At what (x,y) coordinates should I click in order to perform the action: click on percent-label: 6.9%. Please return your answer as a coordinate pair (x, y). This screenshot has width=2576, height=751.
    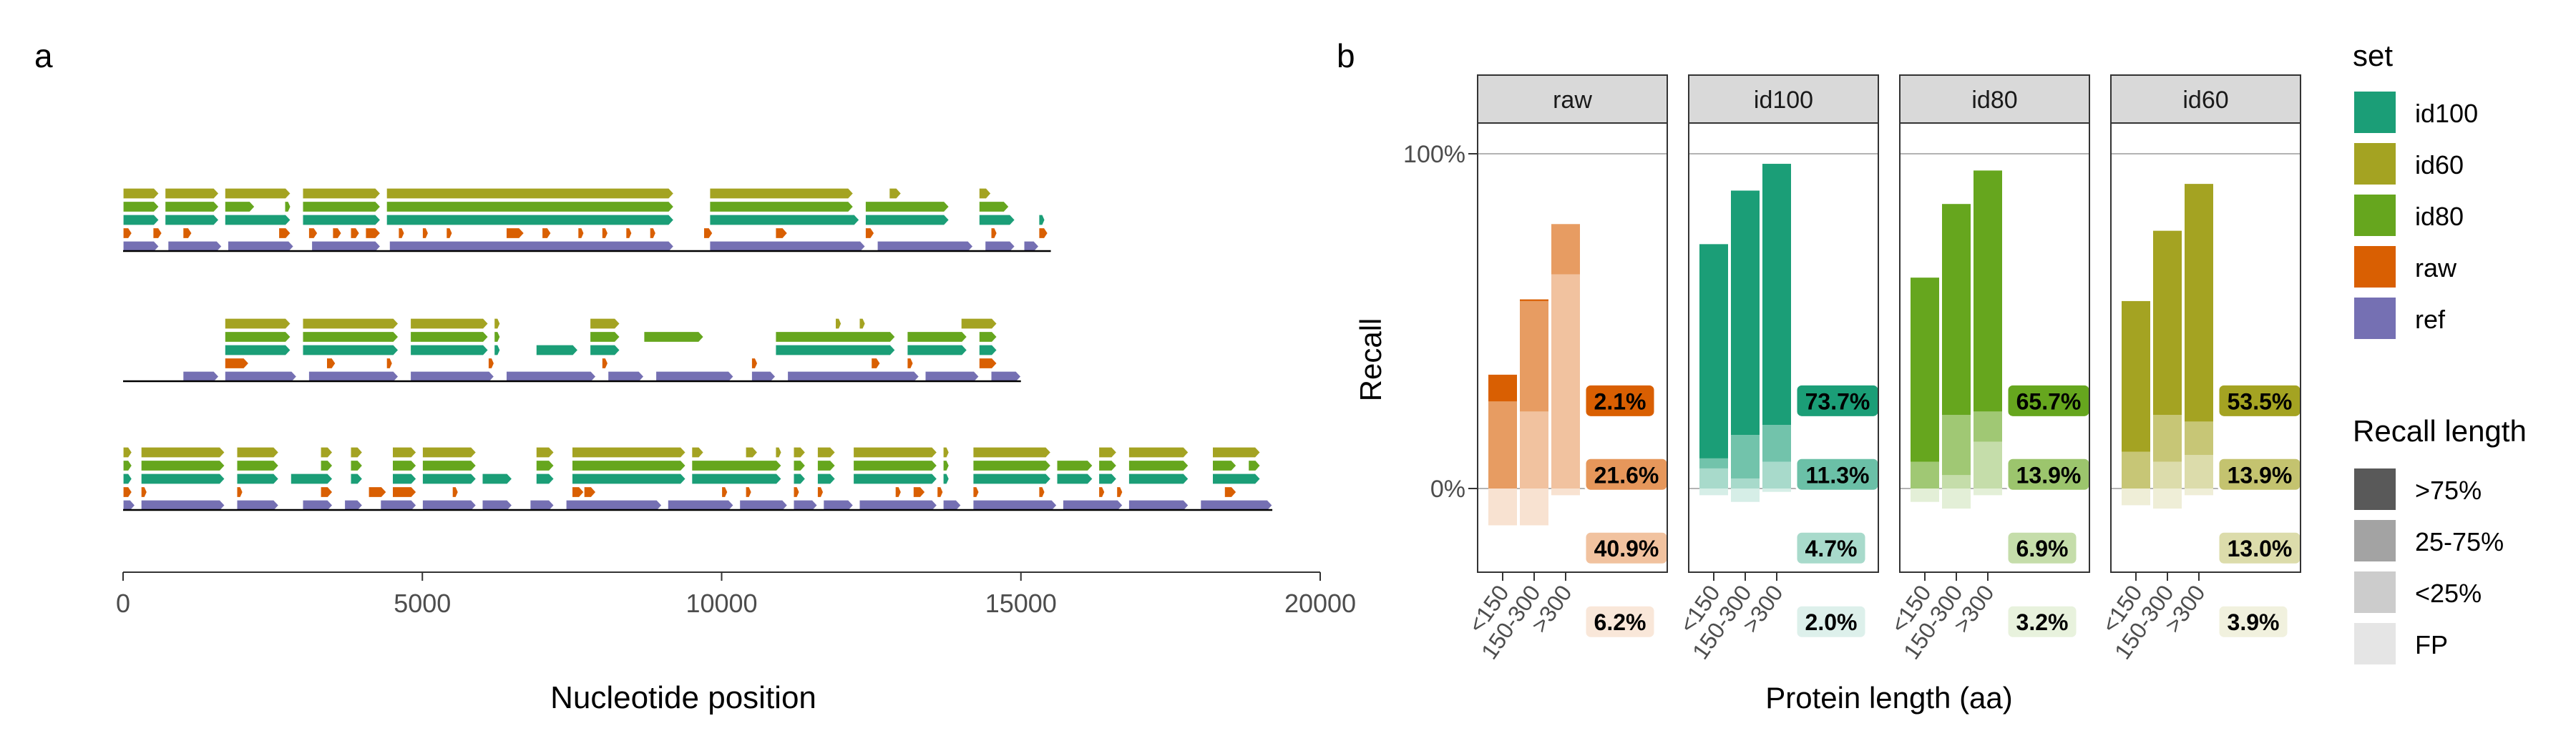
    Looking at the image, I should click on (2042, 548).